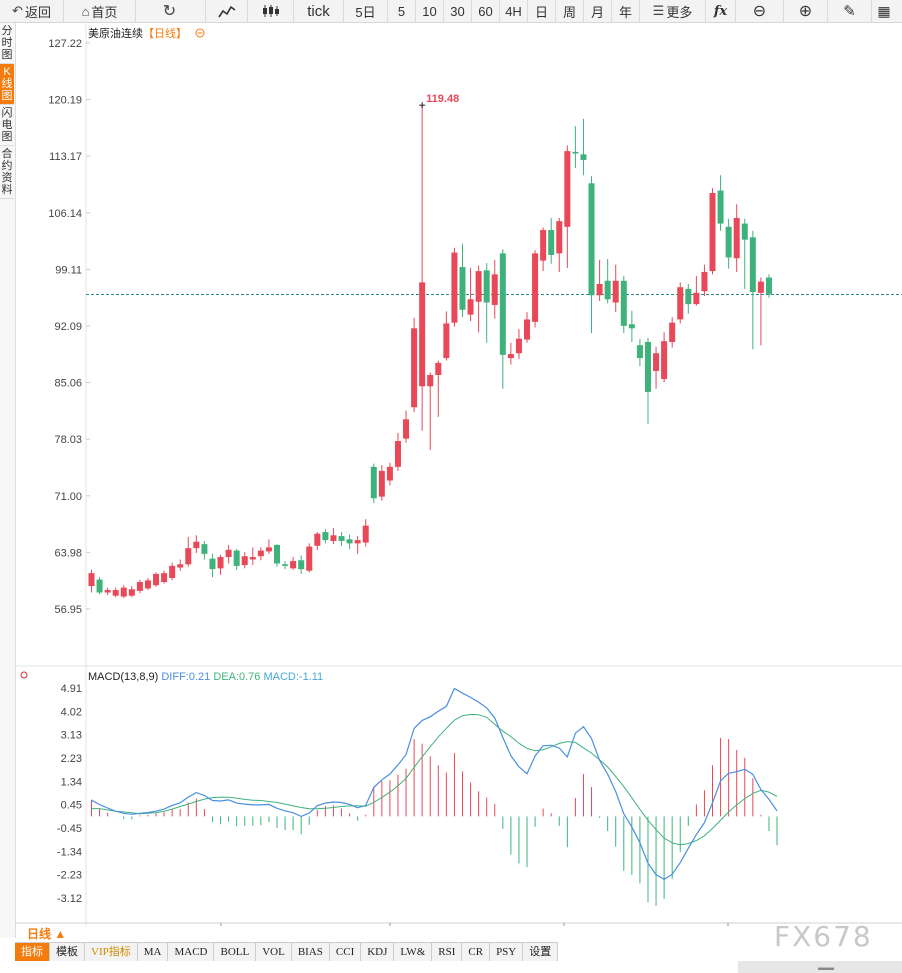 The image size is (902, 973). Describe the element at coordinates (378, 952) in the screenshot. I see `indicator-tab-9: KDJ` at that location.